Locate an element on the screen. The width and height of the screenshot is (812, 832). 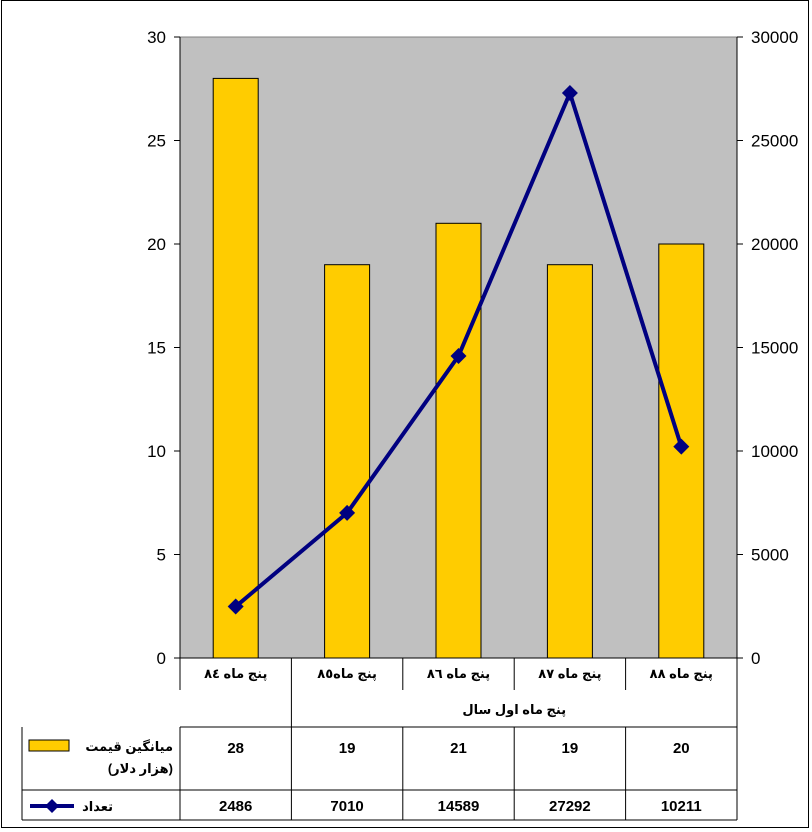
x-tick-label: پنج ماه ٨٧ is located at coordinates (569, 673).